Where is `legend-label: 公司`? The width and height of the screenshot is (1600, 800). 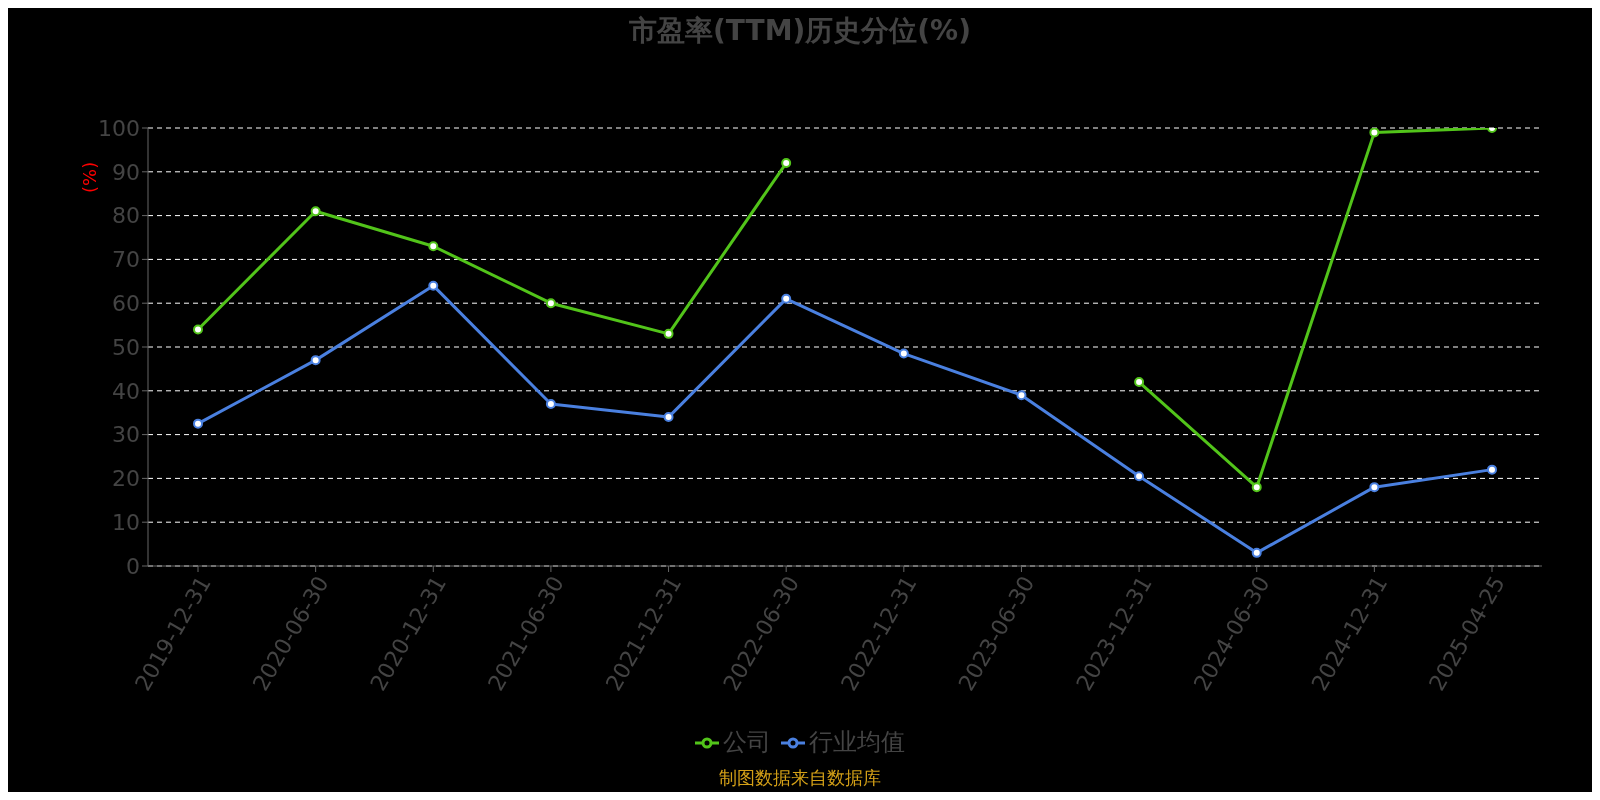
legend-label: 公司 is located at coordinates (747, 742).